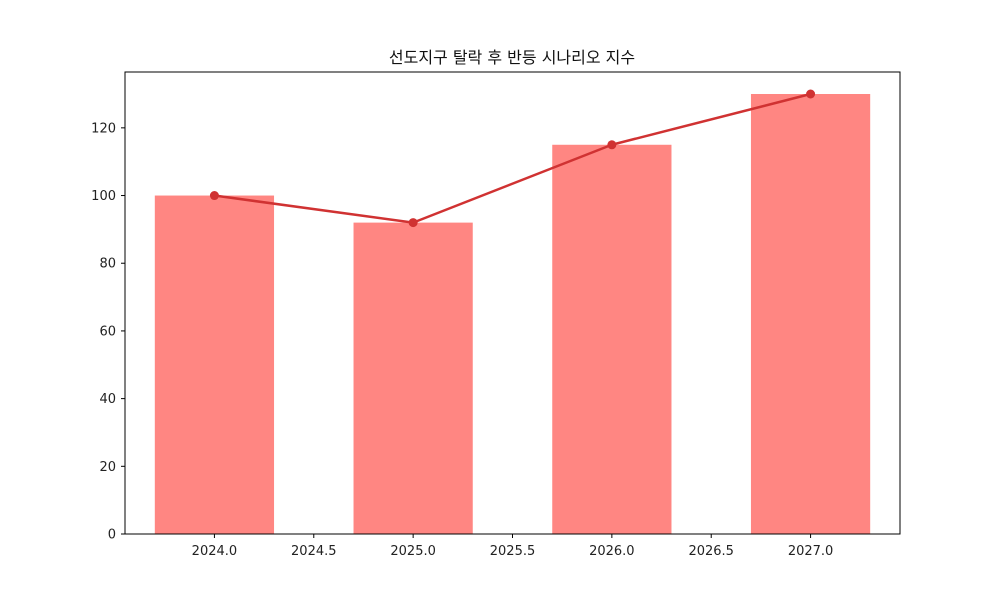 The width and height of the screenshot is (1000, 600). Describe the element at coordinates (103, 128) in the screenshot. I see `y-tick-label-120: 120` at that location.